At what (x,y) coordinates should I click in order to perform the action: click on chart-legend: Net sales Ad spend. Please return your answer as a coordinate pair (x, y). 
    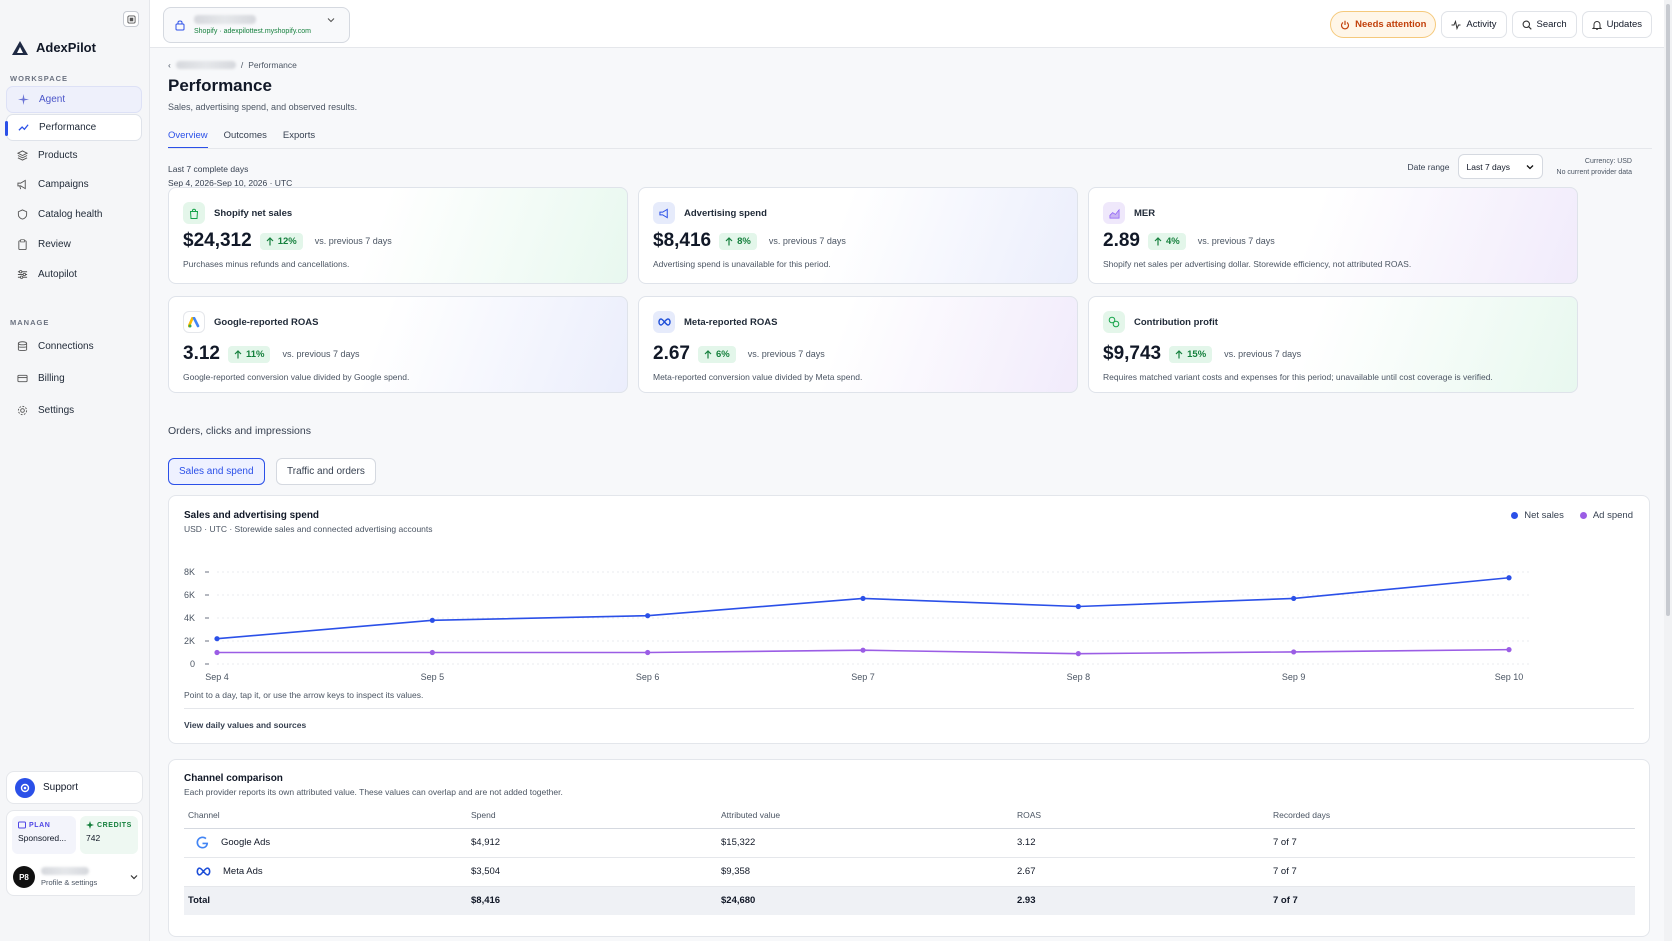
    Looking at the image, I should click on (1572, 515).